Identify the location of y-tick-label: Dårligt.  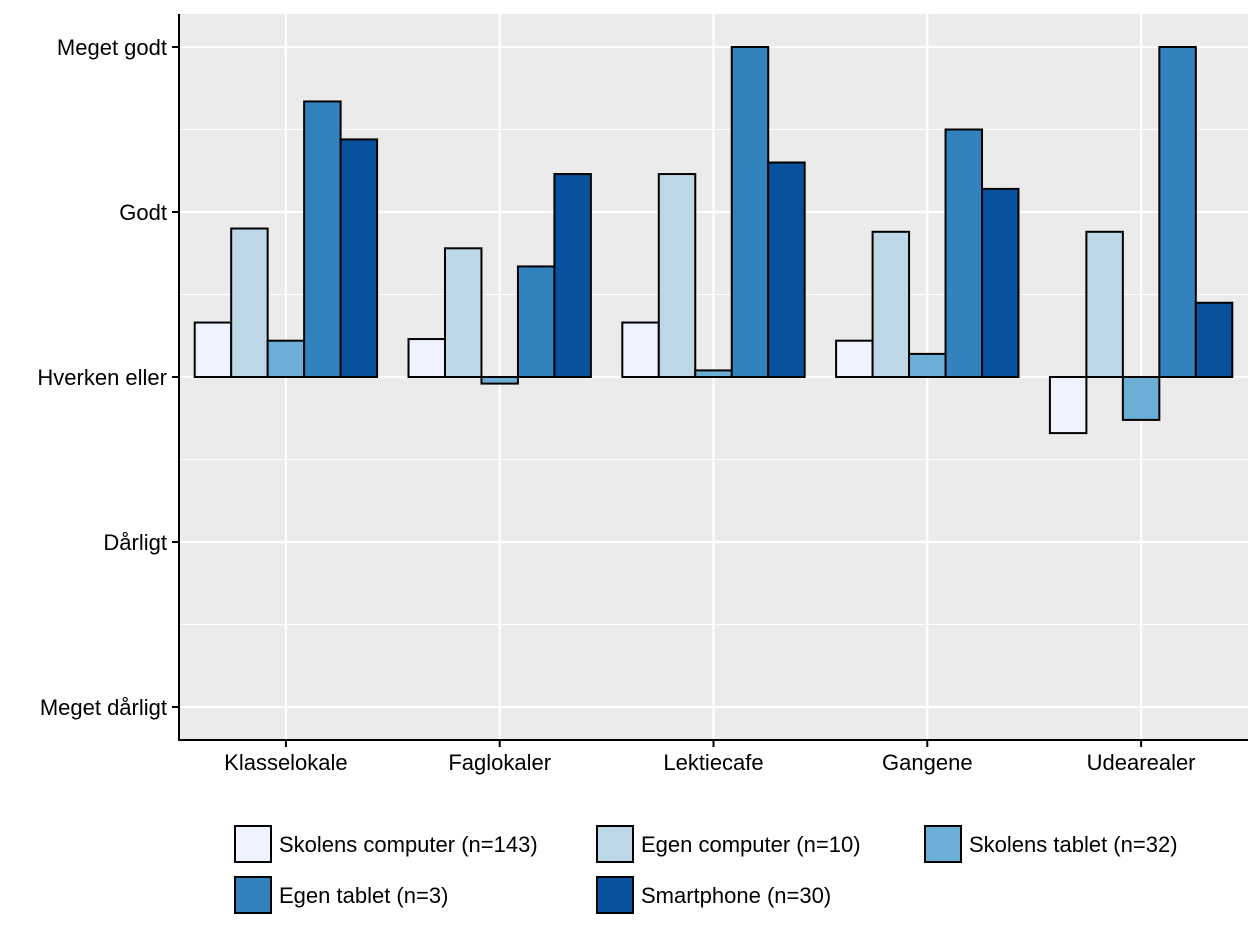
(135, 542).